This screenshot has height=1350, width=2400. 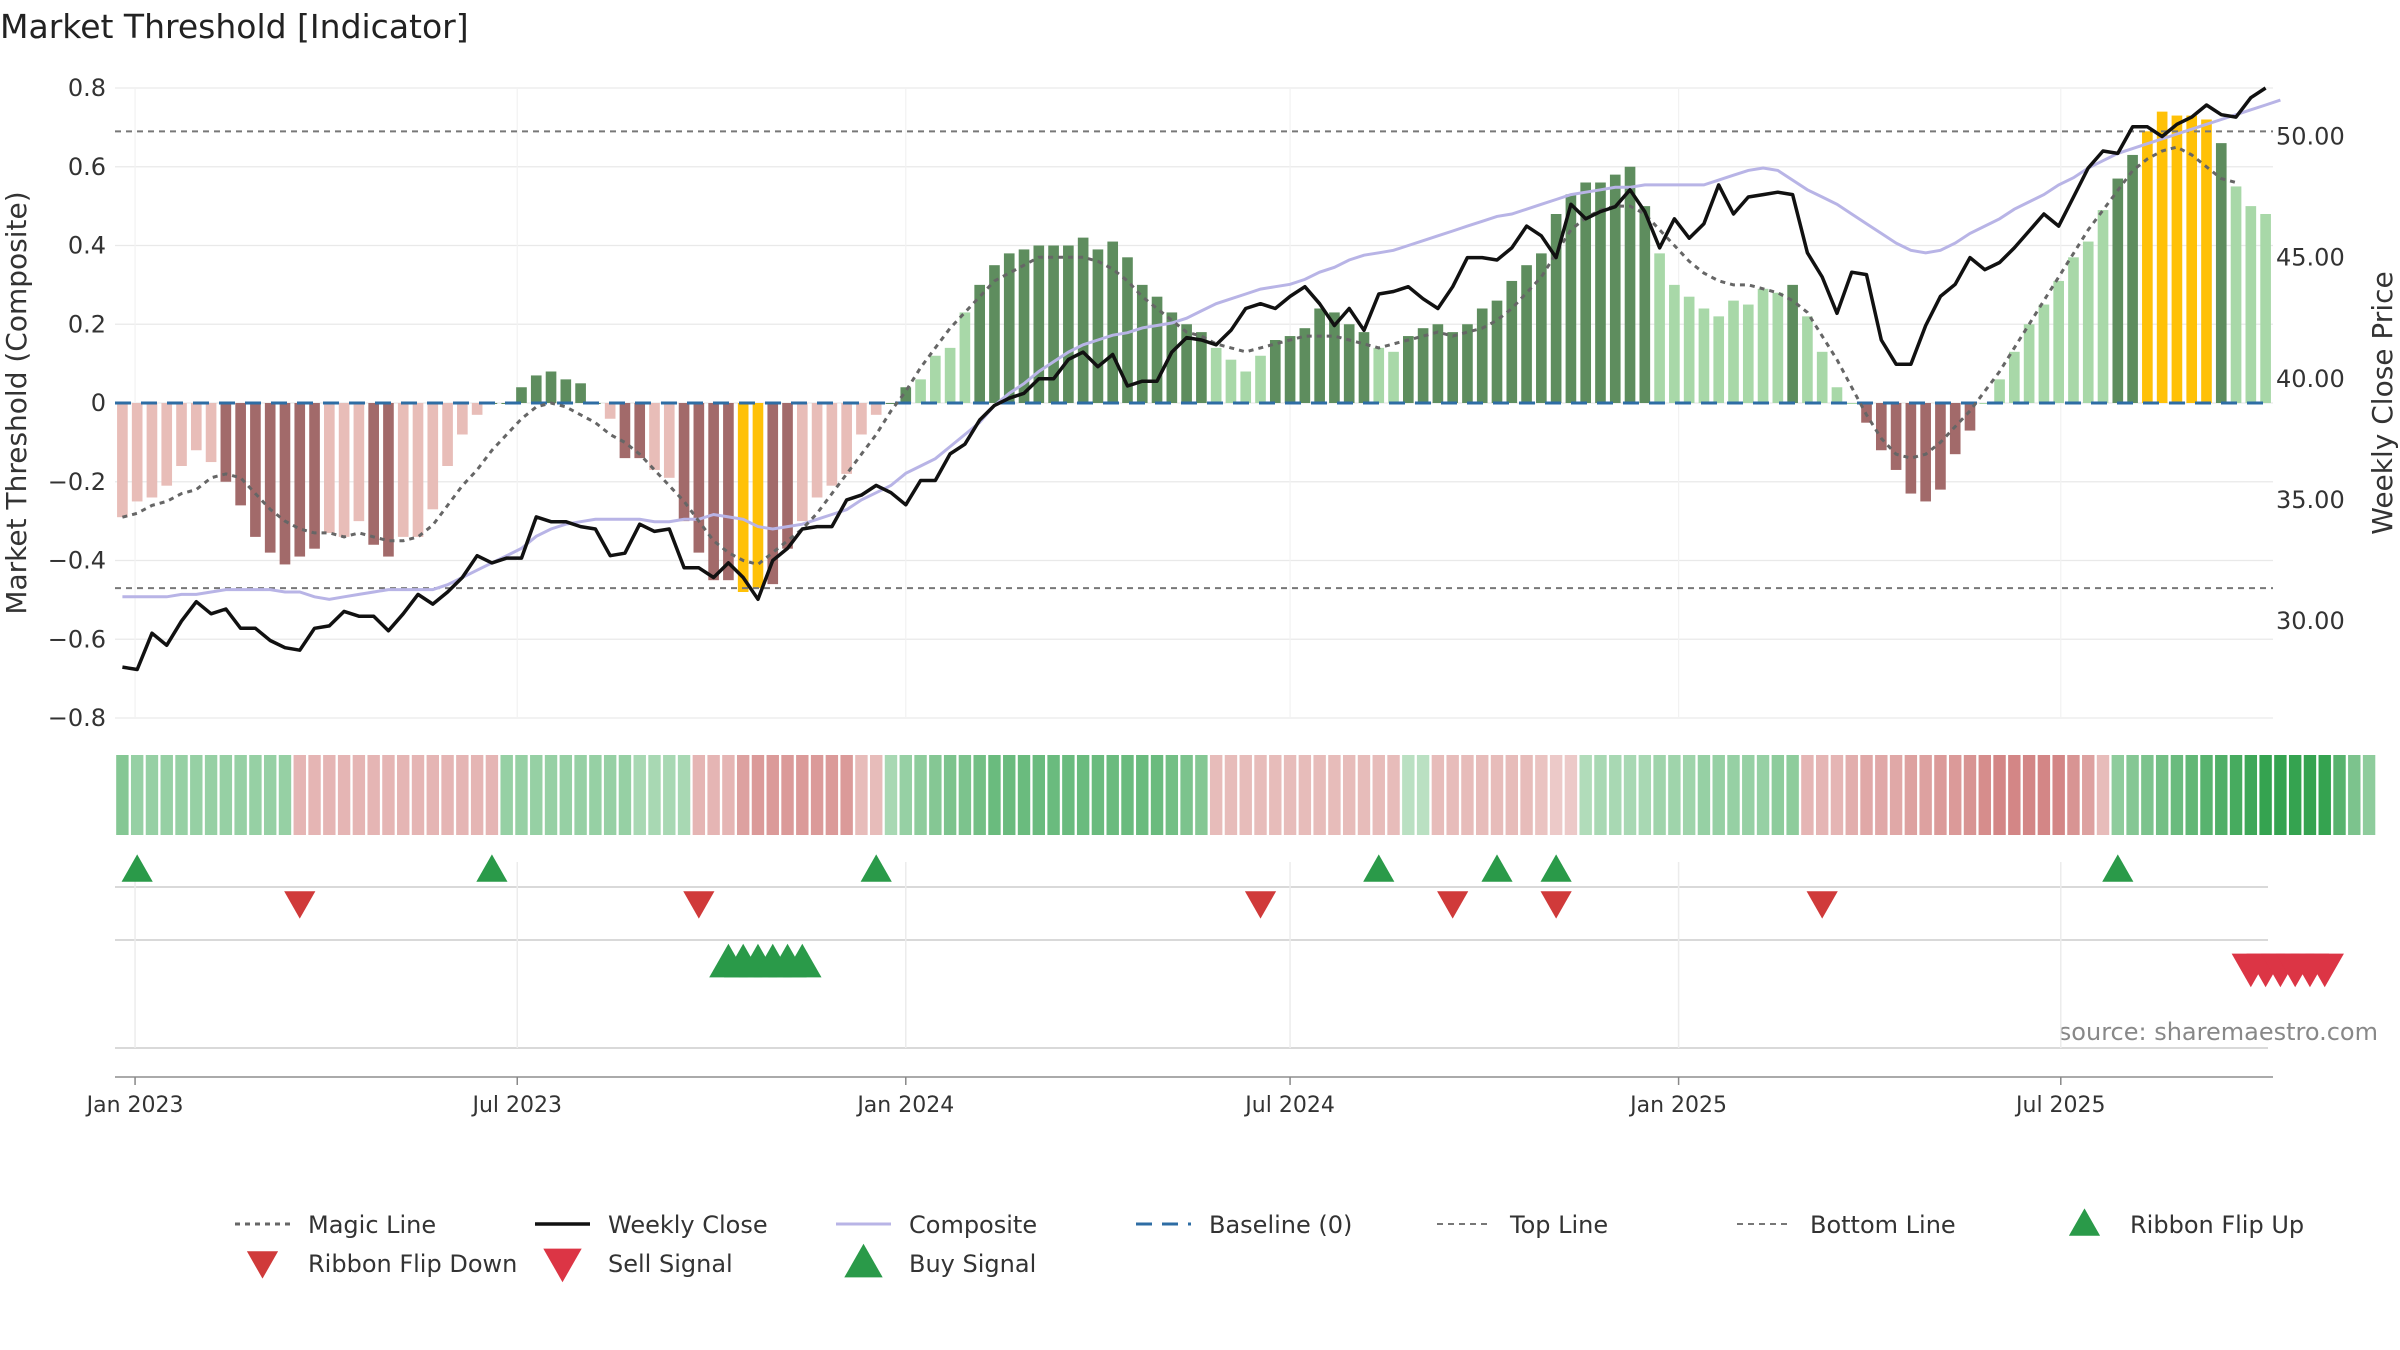 What do you see at coordinates (651, 1225) in the screenshot?
I see `legend-item-close: Weekly Close` at bounding box center [651, 1225].